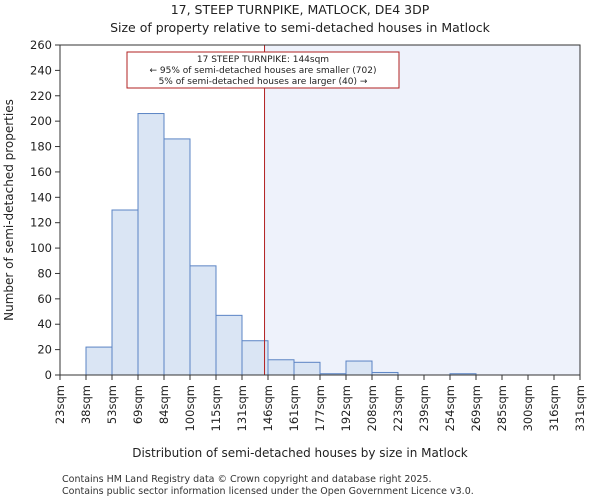  What do you see at coordinates (48, 375) in the screenshot?
I see `y-tick-label: 0` at bounding box center [48, 375].